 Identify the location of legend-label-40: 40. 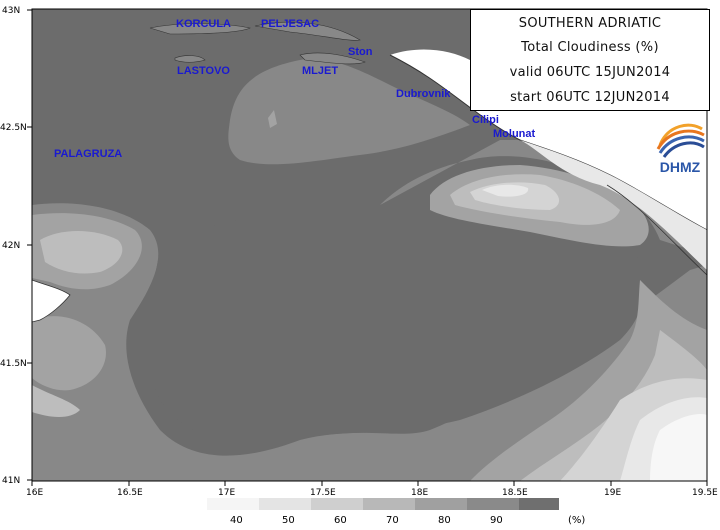
(236, 520).